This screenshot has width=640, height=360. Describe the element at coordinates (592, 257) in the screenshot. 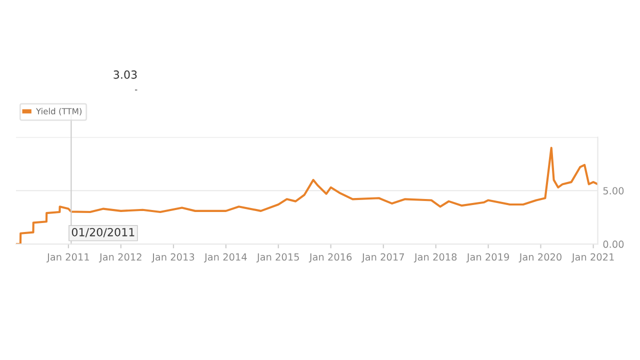

I see `x-tick-label: Jan 2021` at that location.